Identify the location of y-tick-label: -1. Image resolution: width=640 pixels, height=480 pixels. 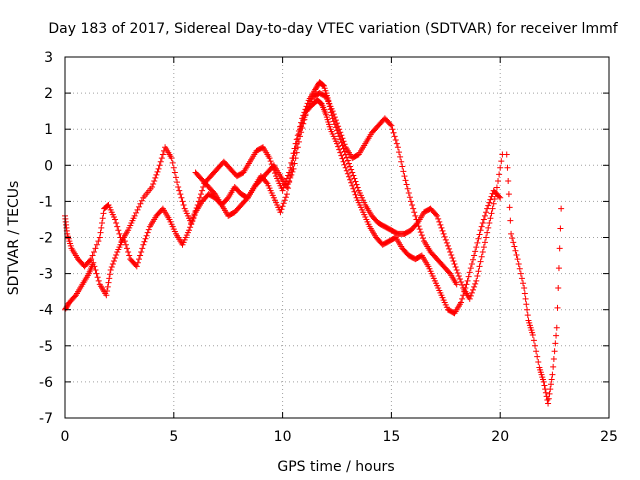
(46, 202).